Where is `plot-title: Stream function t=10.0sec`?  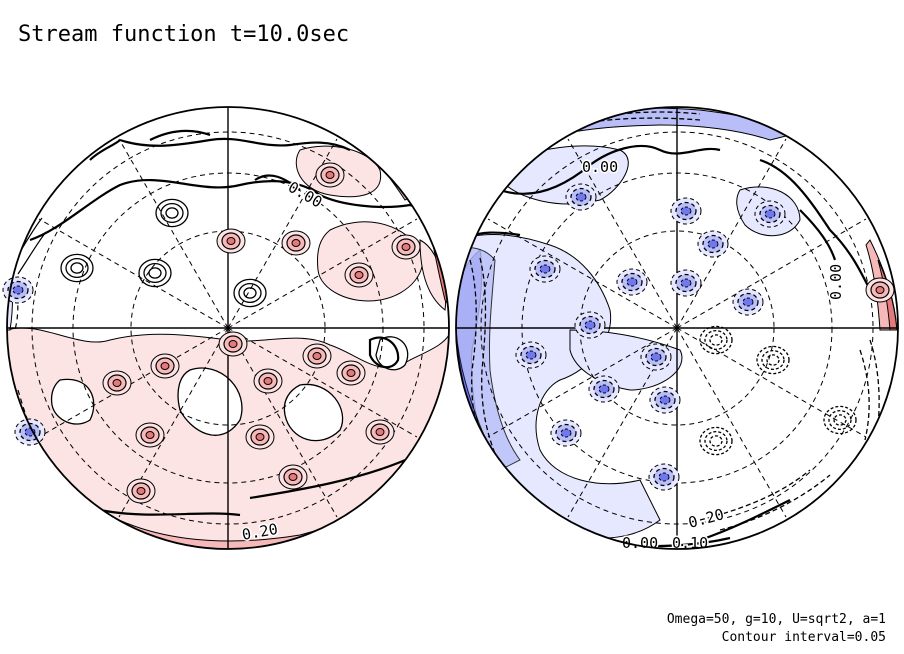
plot-title: Stream function t=10.0sec is located at coordinates (184, 34).